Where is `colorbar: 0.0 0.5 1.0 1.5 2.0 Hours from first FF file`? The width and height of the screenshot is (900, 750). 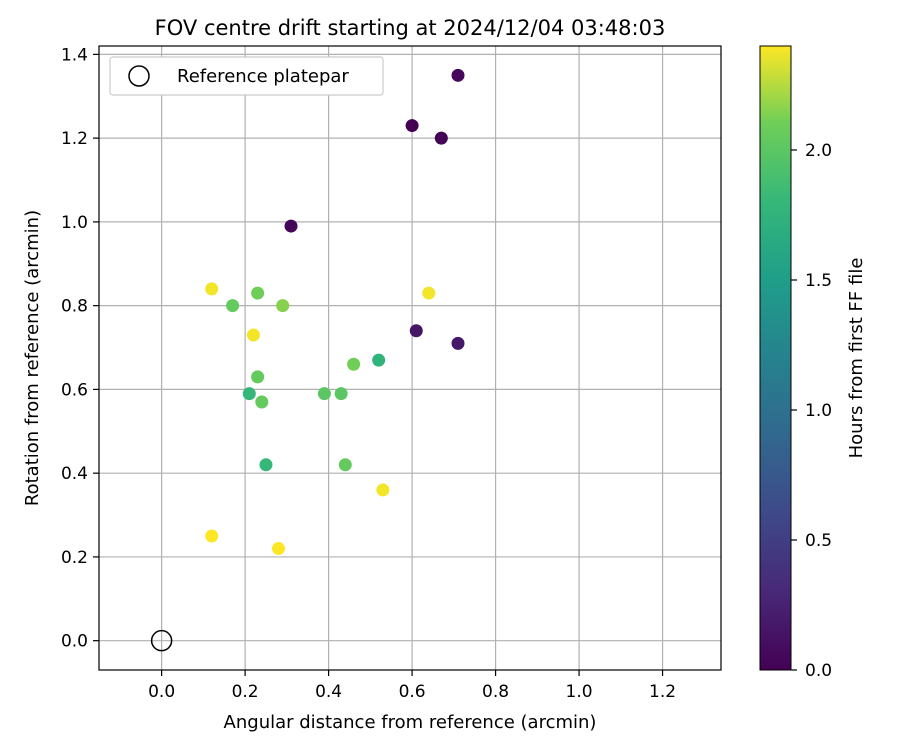
colorbar: 0.0 0.5 1.0 1.5 2.0 Hours from first FF file is located at coordinates (813, 363).